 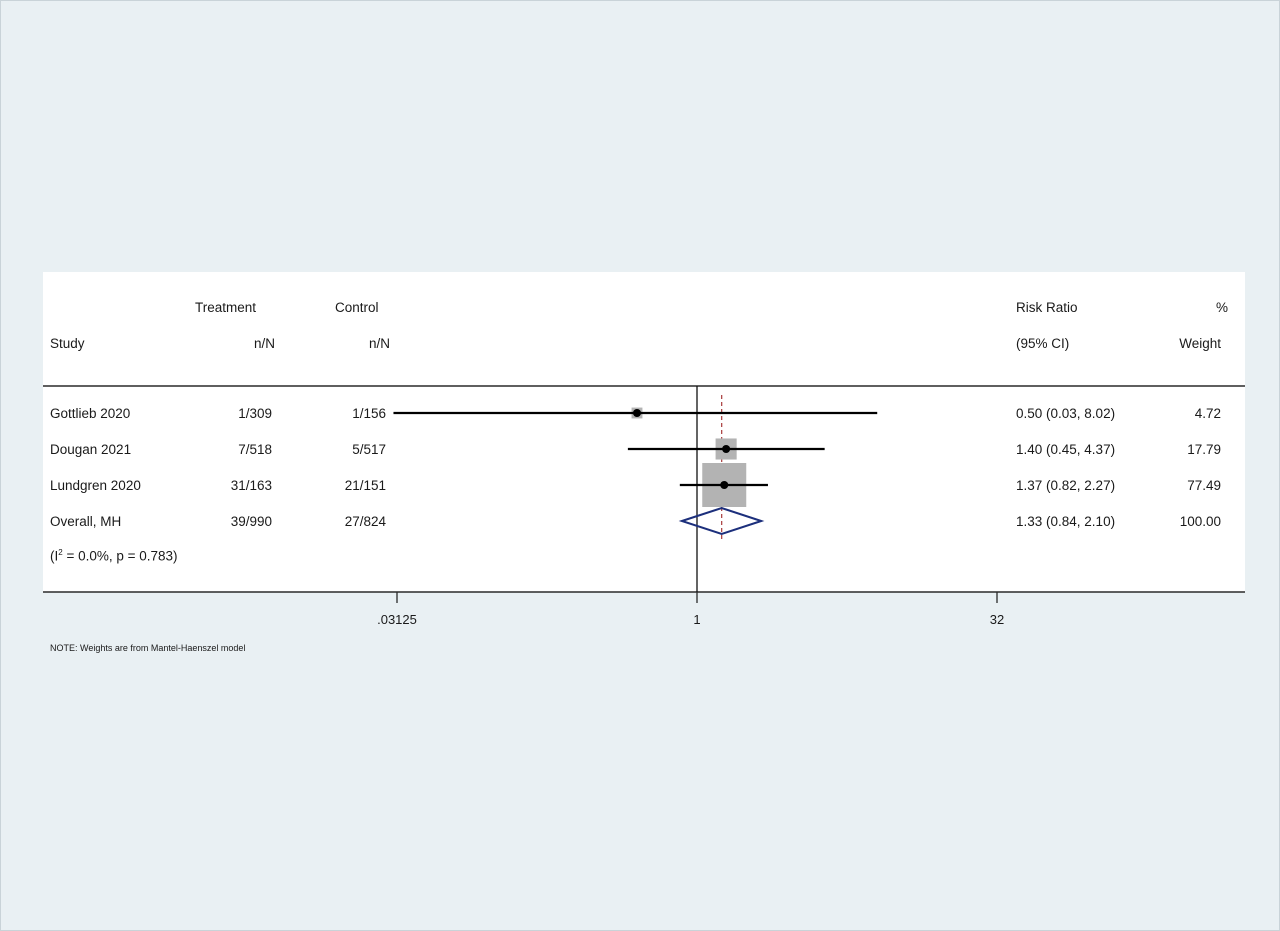 What do you see at coordinates (264, 343) in the screenshot?
I see `header-treatment-nN: n/N` at bounding box center [264, 343].